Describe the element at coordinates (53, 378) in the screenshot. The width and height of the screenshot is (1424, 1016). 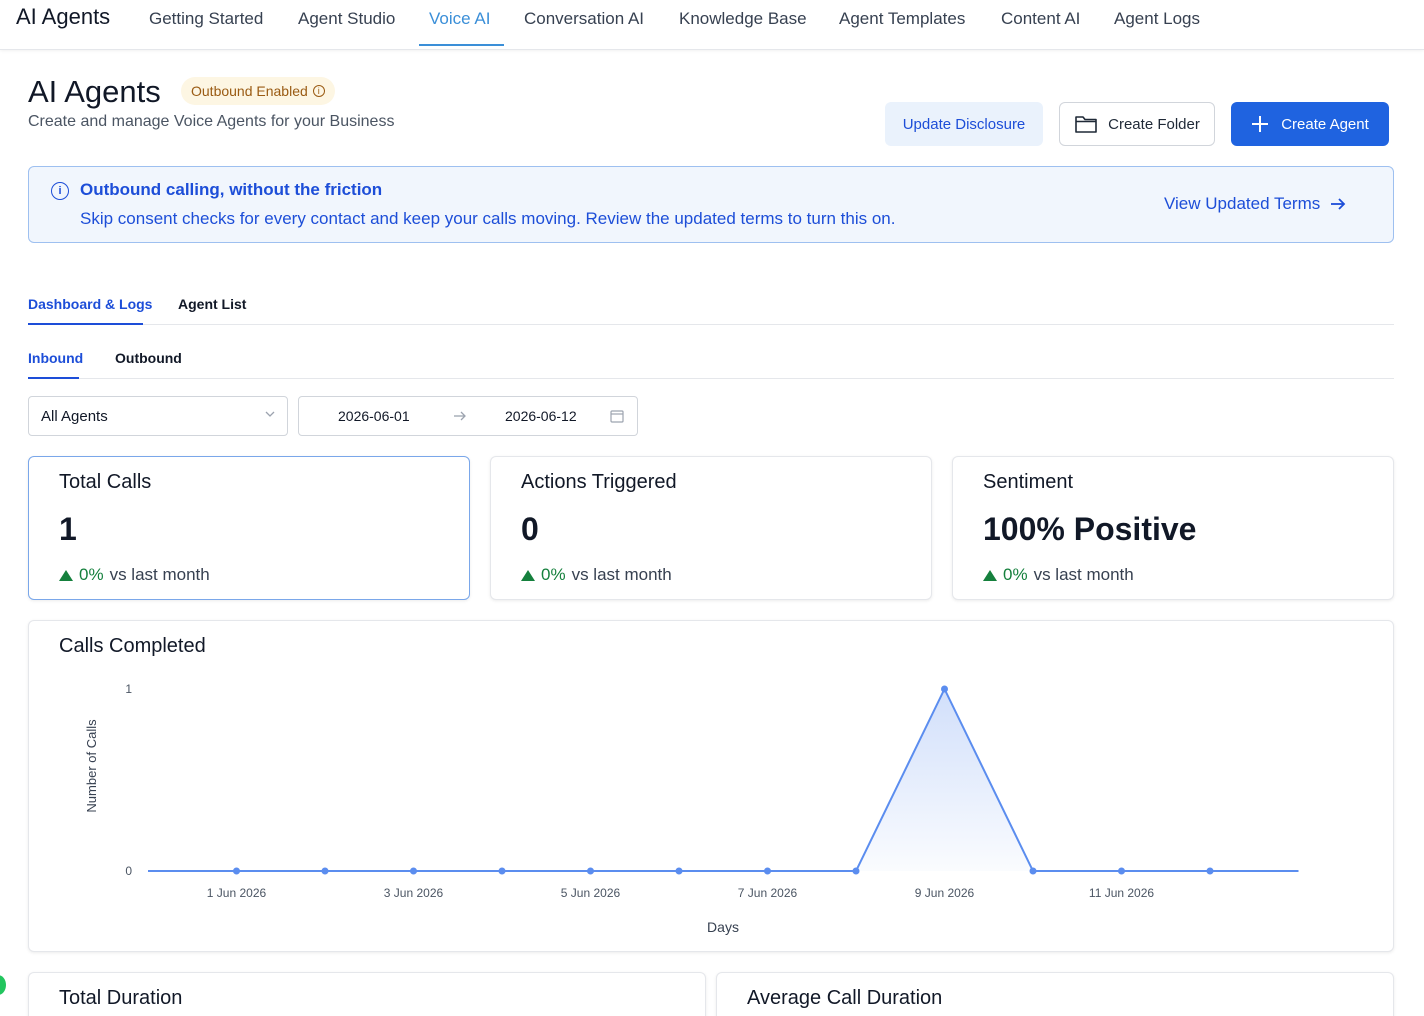
I see `active-subtab-indicator` at that location.